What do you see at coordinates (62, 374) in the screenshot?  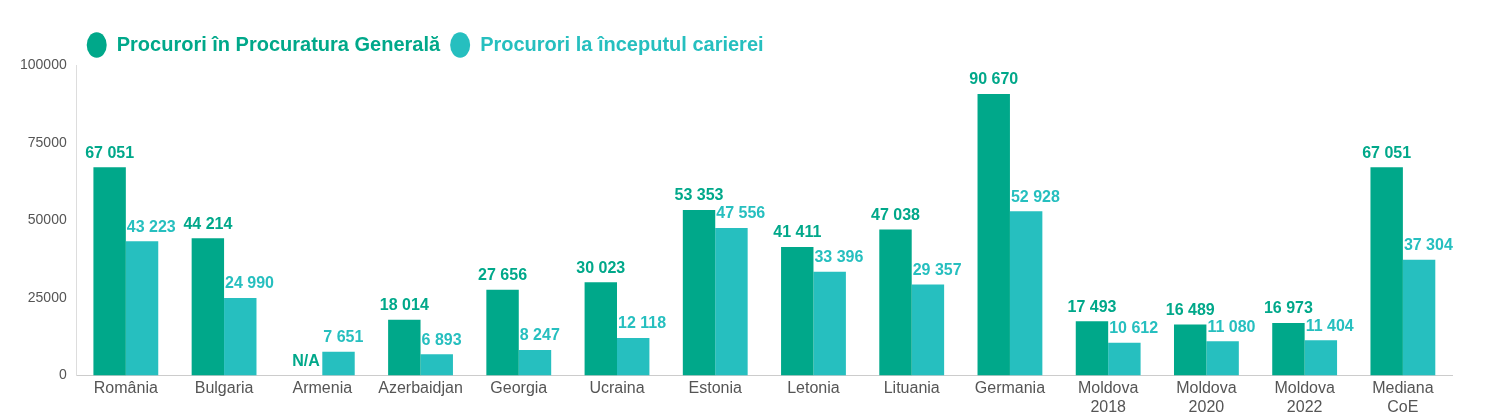 I see `y-tick-label: 0` at bounding box center [62, 374].